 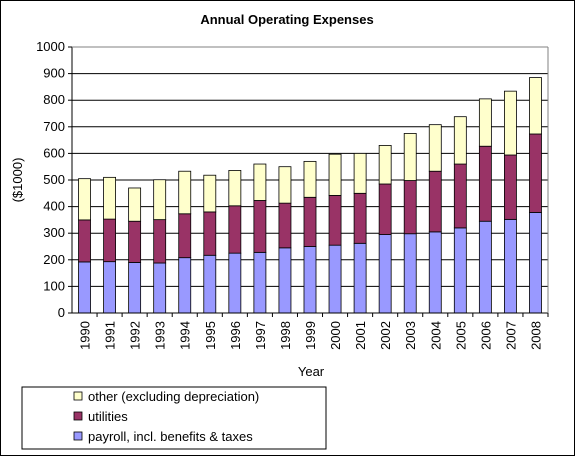 What do you see at coordinates (311, 371) in the screenshot?
I see `x-axis-label: Year` at bounding box center [311, 371].